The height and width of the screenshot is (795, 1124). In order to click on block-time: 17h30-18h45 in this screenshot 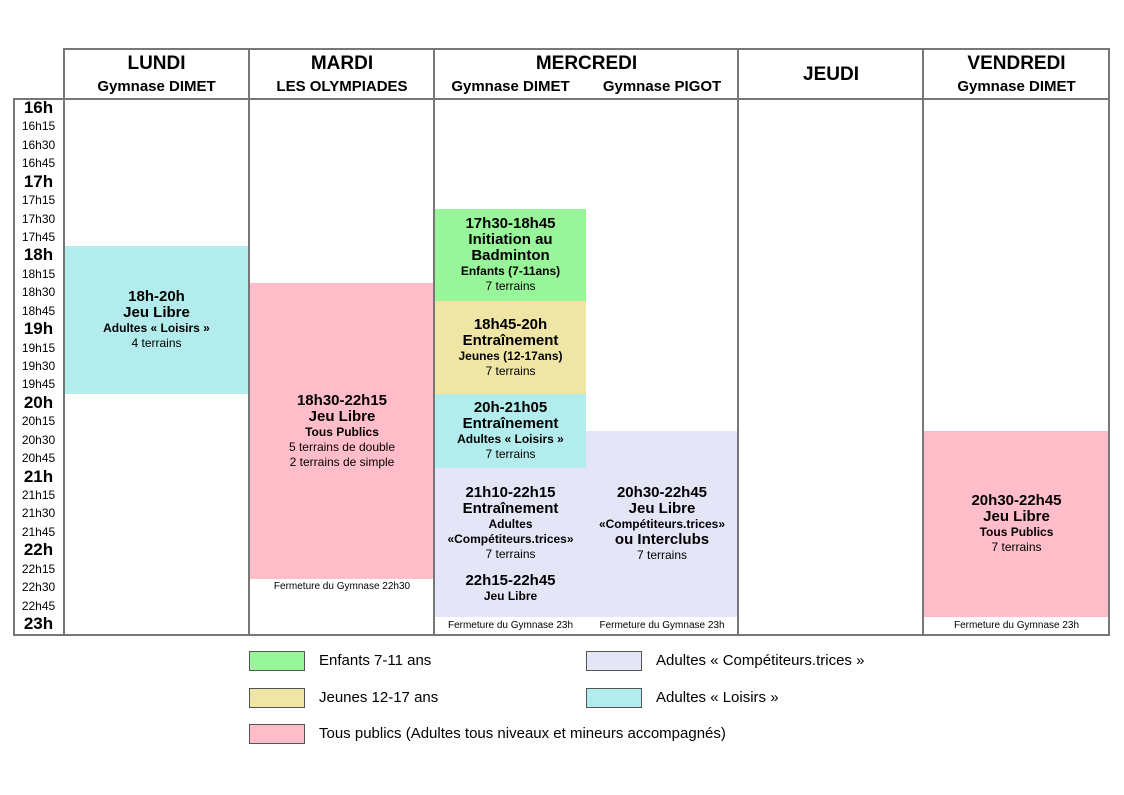, I will do `click(510, 223)`.